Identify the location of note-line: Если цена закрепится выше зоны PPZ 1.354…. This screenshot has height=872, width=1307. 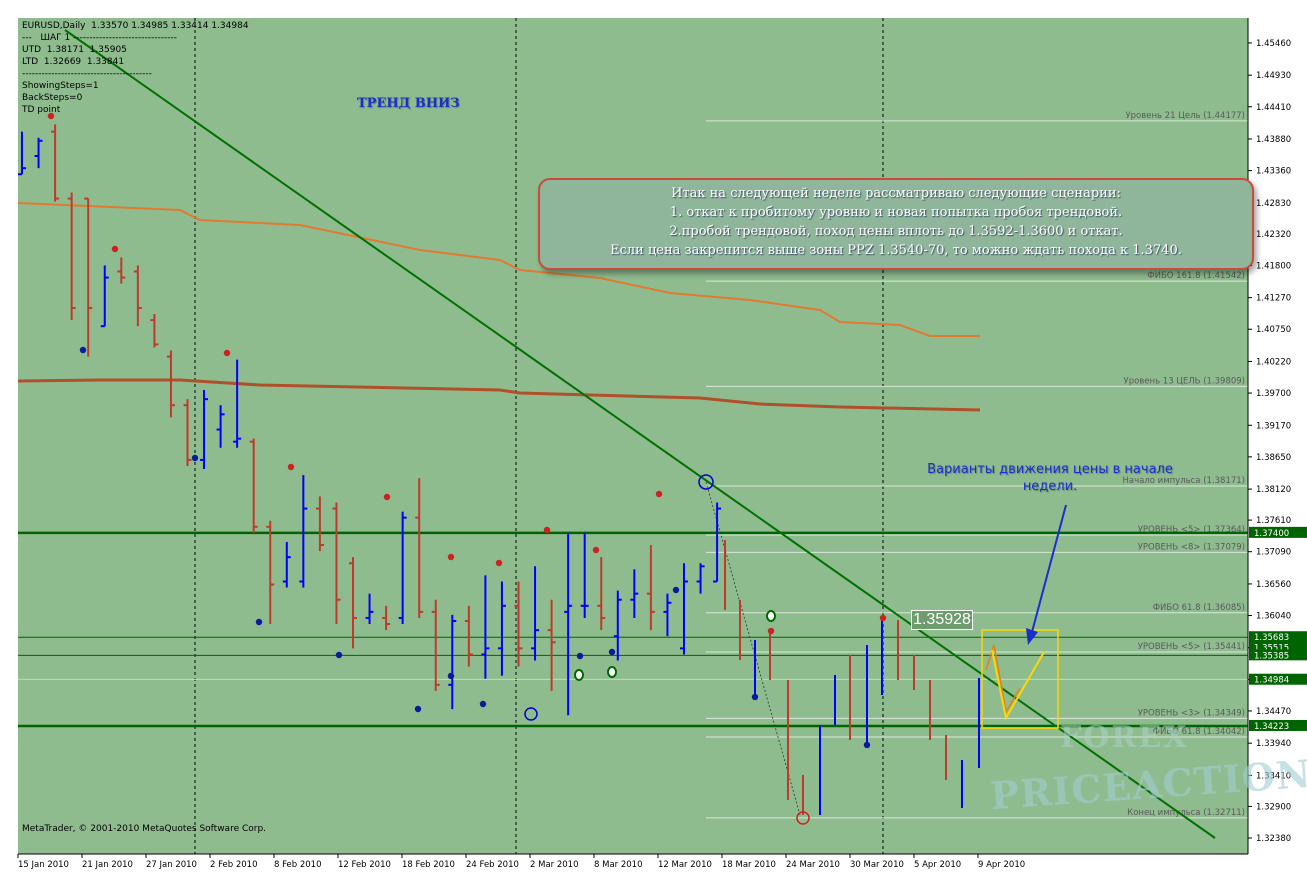
(896, 250).